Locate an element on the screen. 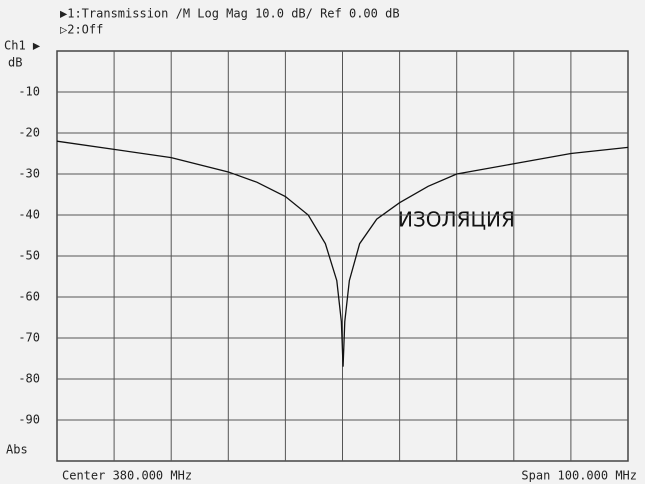 The height and width of the screenshot is (484, 645). y-tick-label: -60 is located at coordinates (29, 297).